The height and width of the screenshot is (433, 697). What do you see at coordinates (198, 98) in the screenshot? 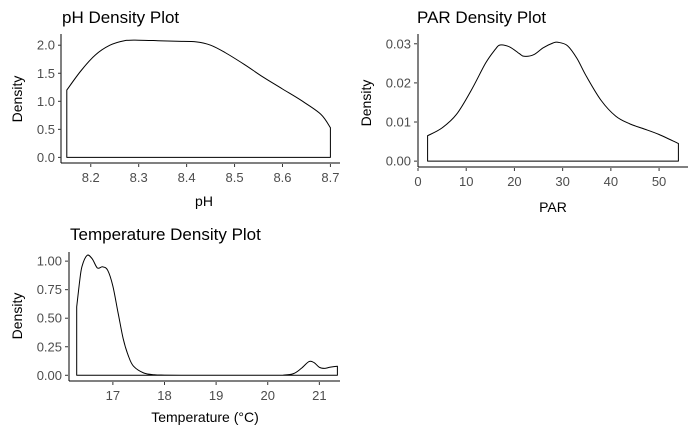
I see `ph-density-curve` at bounding box center [198, 98].